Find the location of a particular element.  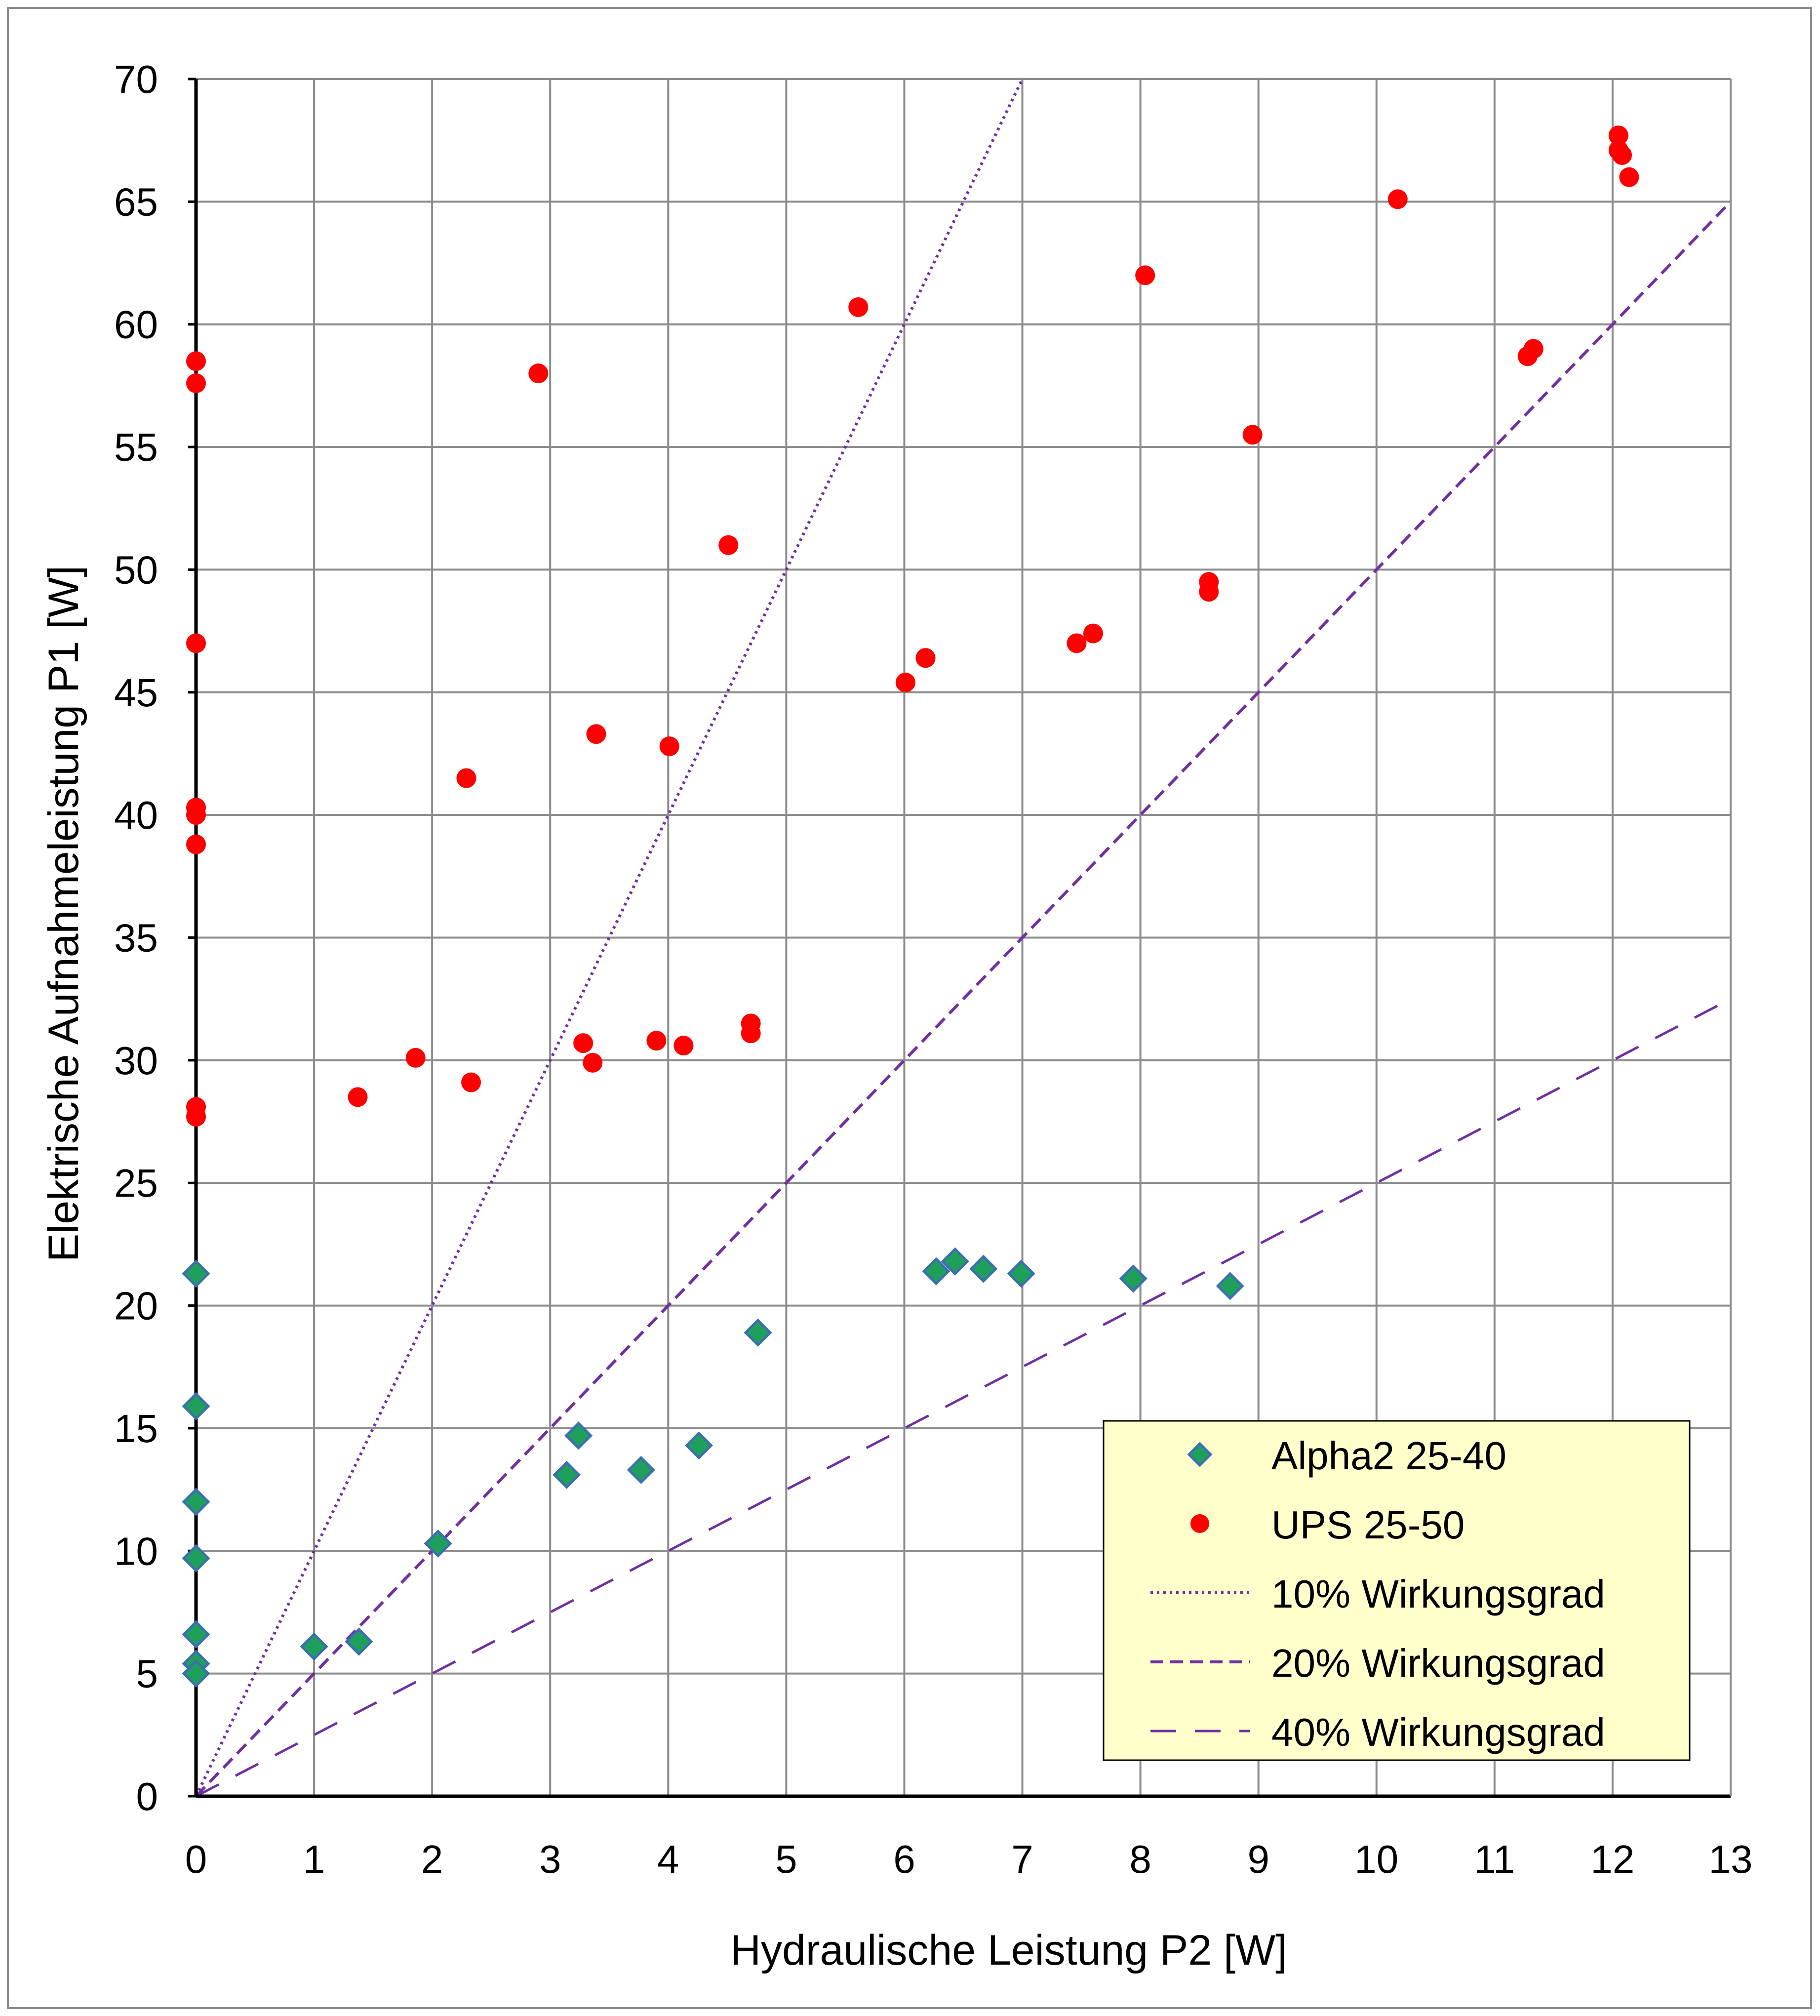

y-tick-label: 65 is located at coordinates (136, 202).